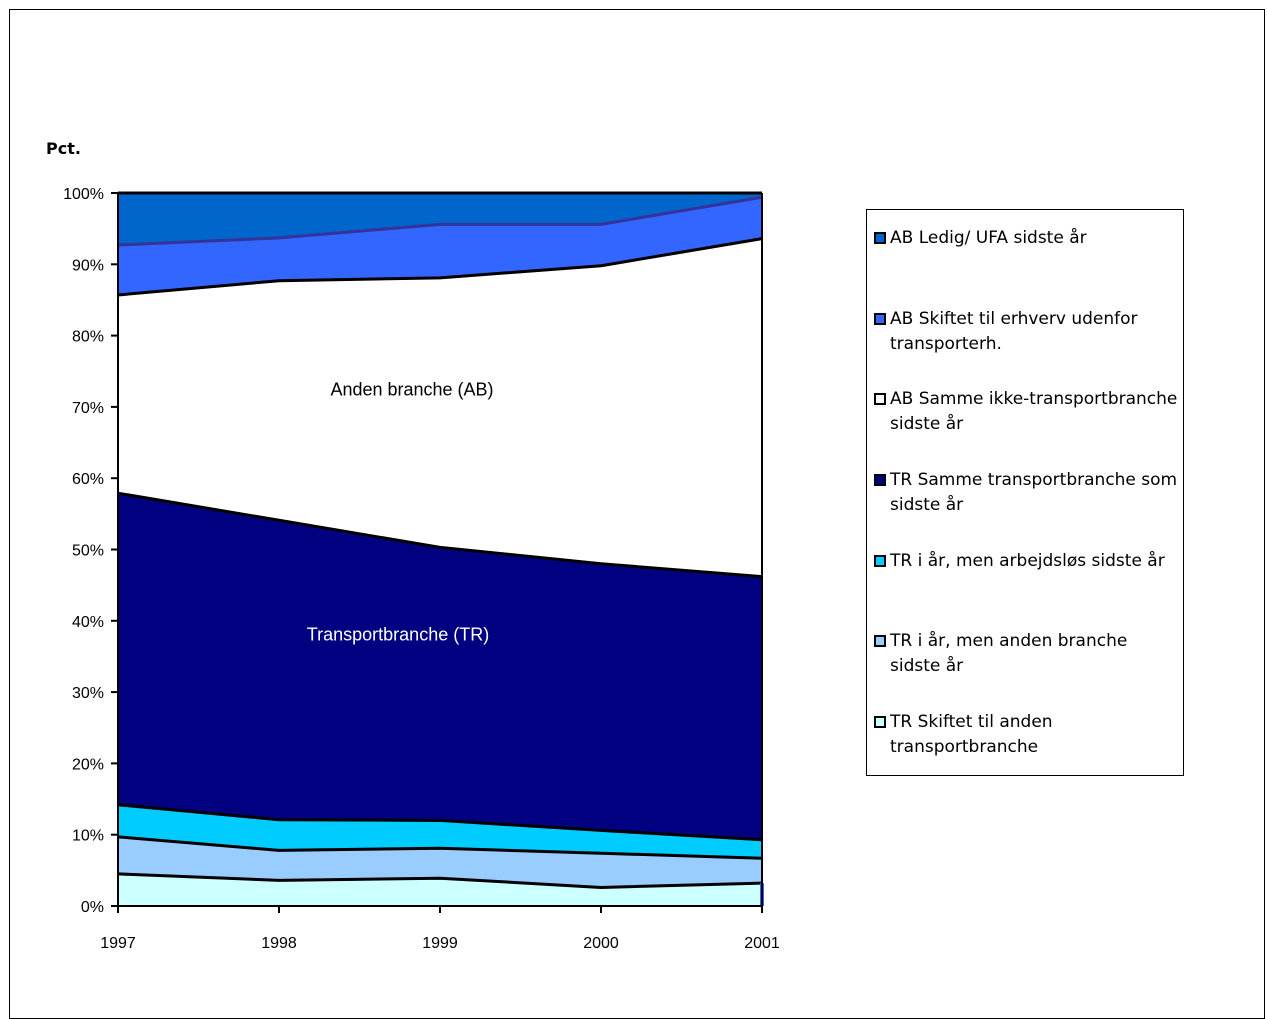 The image size is (1267, 1019). Describe the element at coordinates (83, 194) in the screenshot. I see `y-tick-label: 100%` at that location.